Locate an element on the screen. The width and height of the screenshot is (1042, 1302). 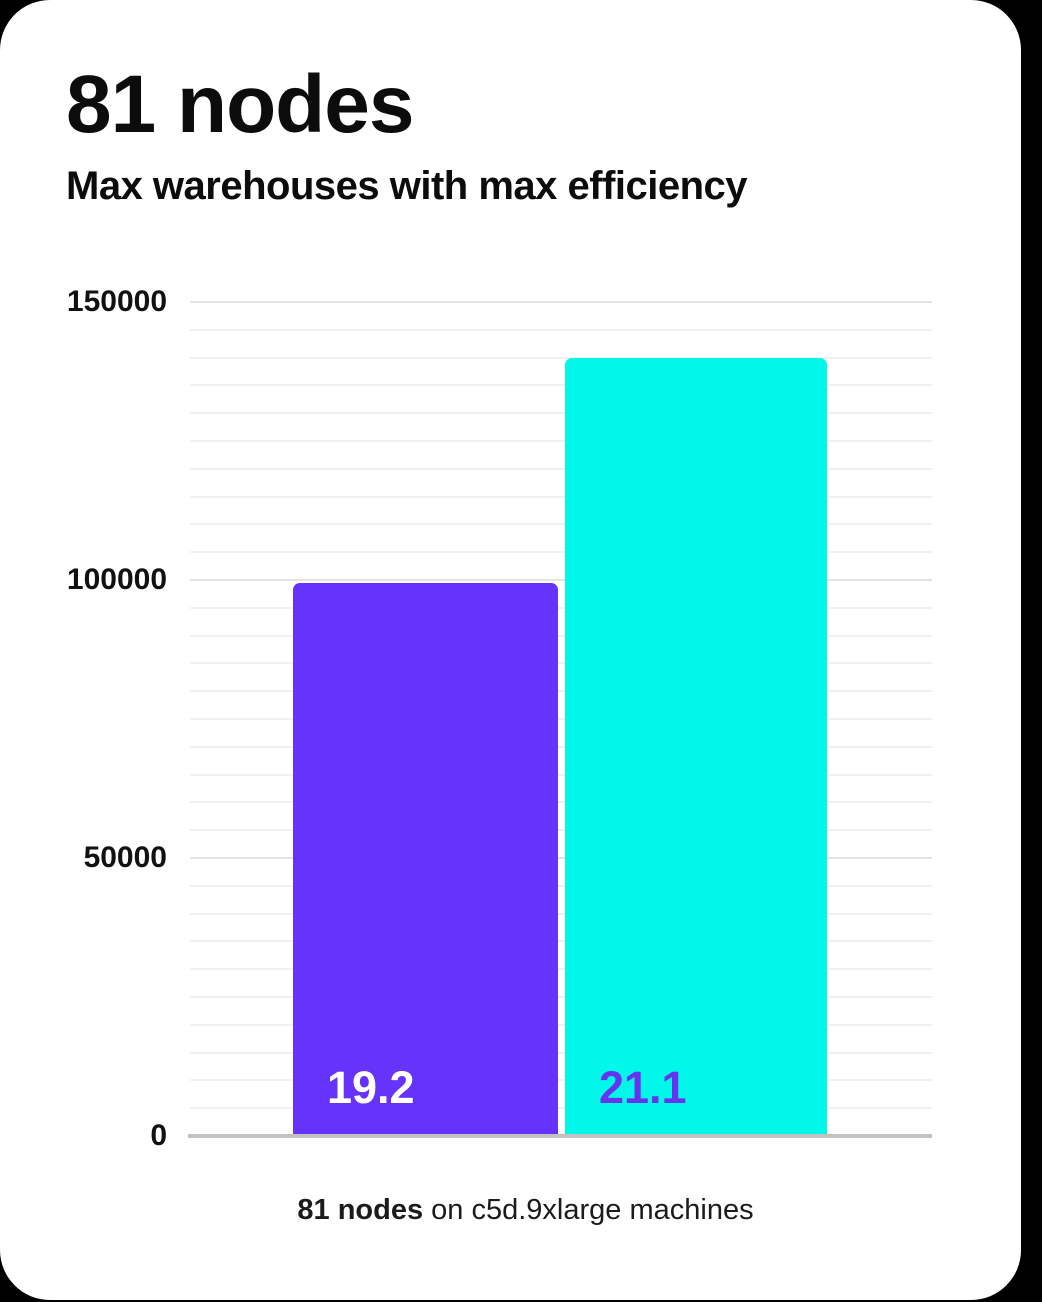
x-axis-line is located at coordinates (560, 1136).